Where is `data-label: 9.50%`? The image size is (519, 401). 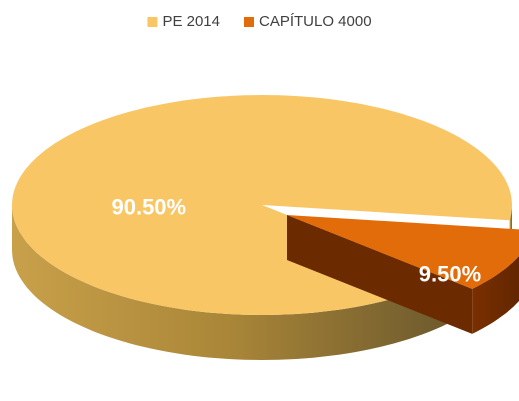 data-label: 9.50% is located at coordinates (450, 273).